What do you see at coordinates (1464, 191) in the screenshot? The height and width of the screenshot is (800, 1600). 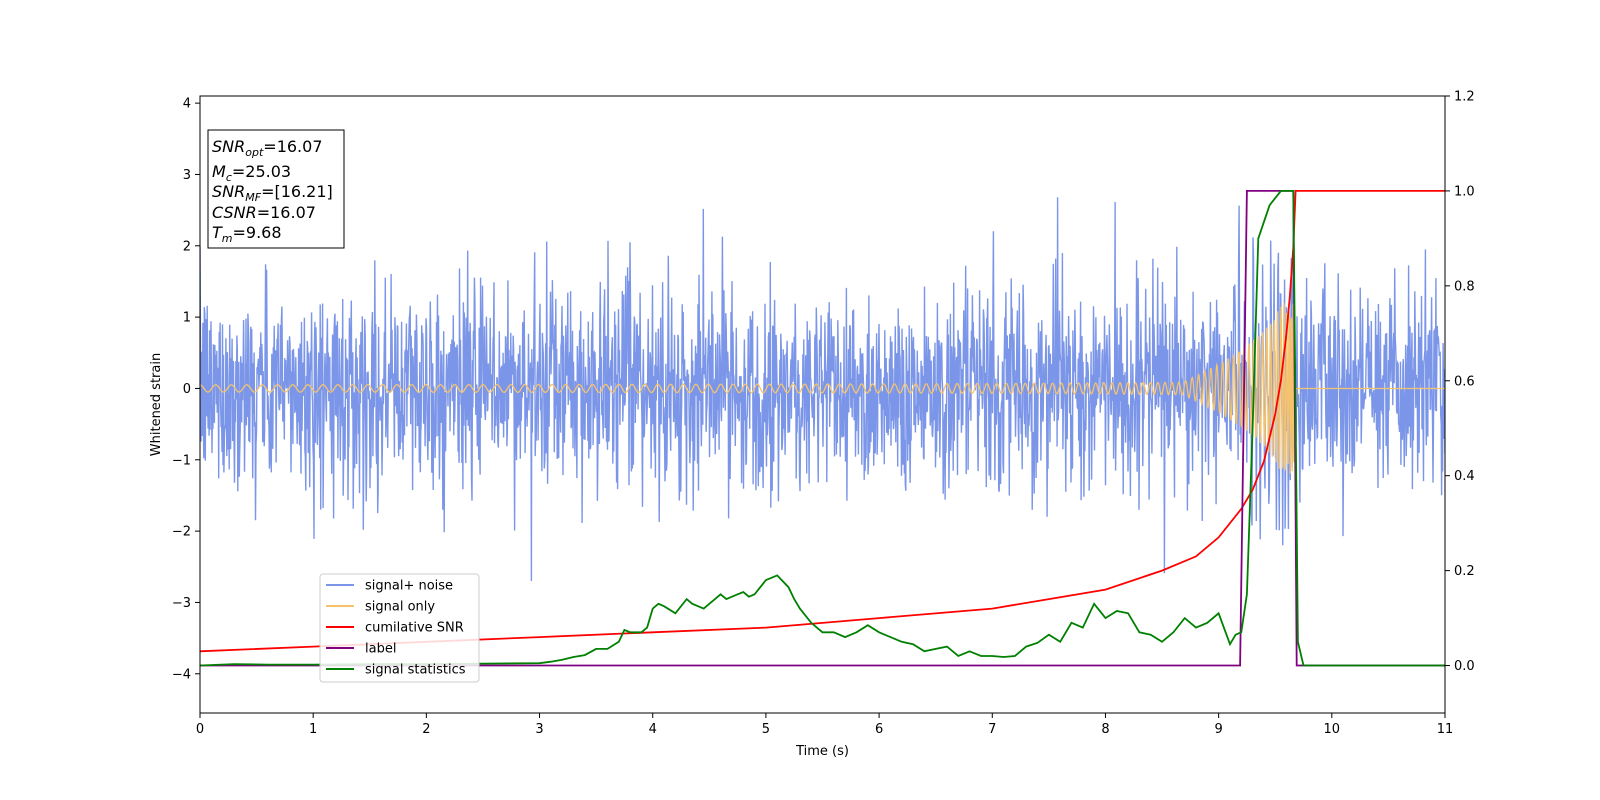 I see `y-tick-label-right: 1.0` at bounding box center [1464, 191].